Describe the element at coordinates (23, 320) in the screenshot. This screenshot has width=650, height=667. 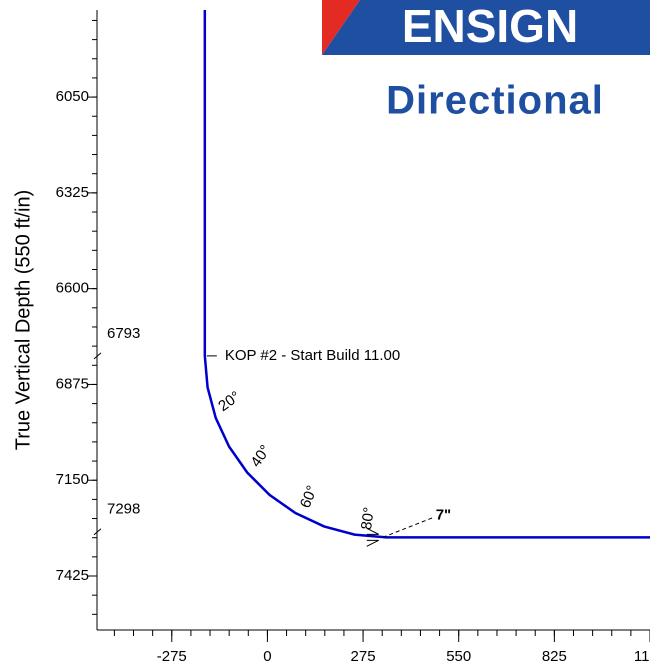
I see `y-axis-label: True Vertical Depth (550 ft/in)` at that location.